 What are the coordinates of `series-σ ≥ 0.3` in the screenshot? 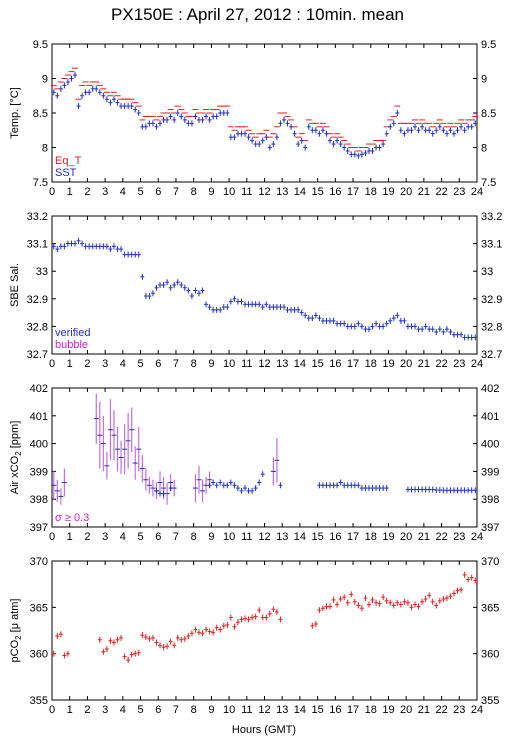 It's located at (165, 449).